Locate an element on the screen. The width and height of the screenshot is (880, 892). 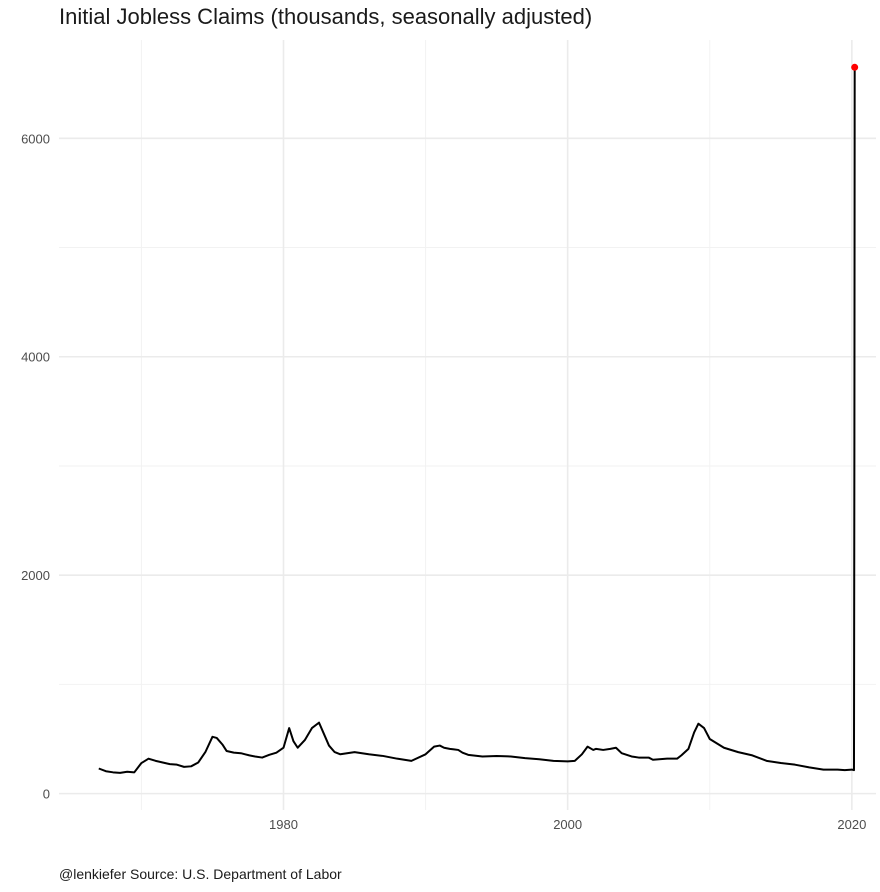
latest-value-point is located at coordinates (855, 67).